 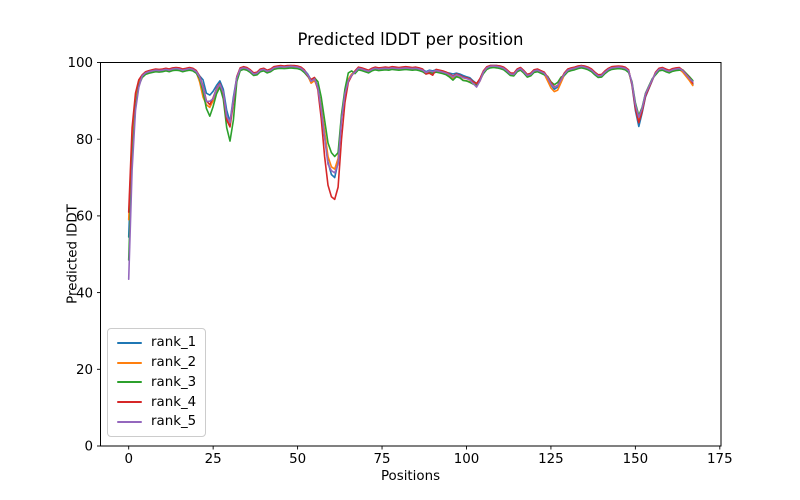 I want to click on legend: rank_1 rank_2 rank_3 rank_4 rank_5, so click(x=156, y=382).